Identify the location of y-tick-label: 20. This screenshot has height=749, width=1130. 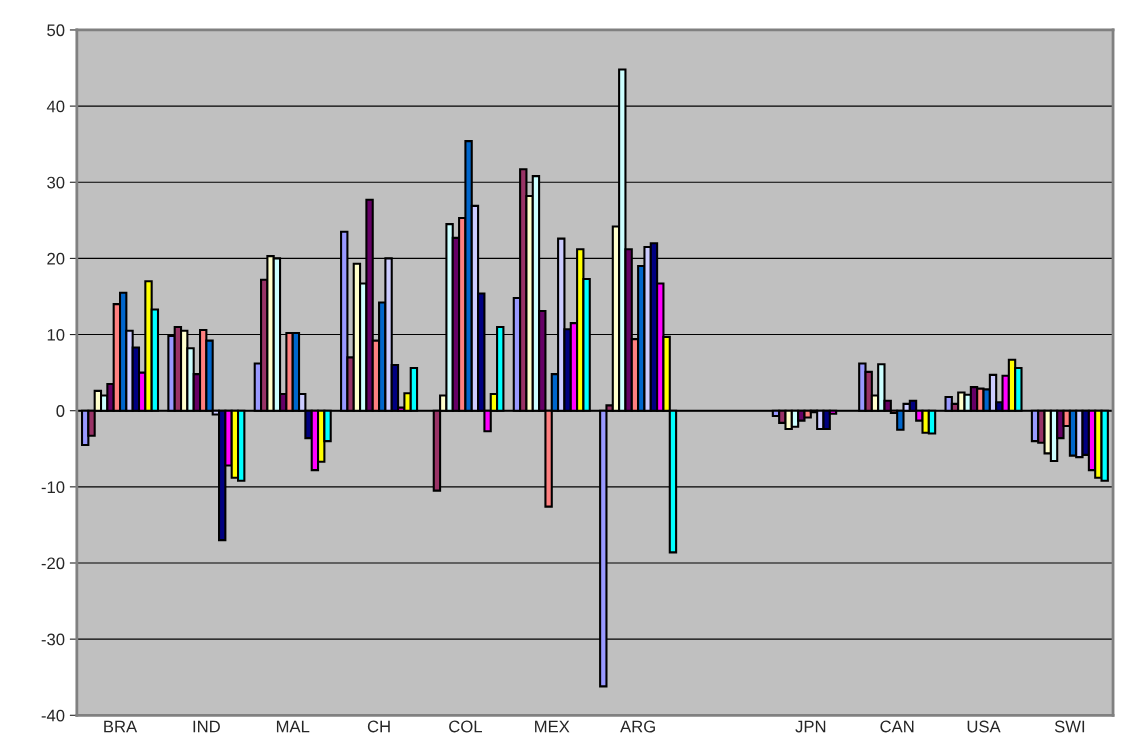
(56, 258).